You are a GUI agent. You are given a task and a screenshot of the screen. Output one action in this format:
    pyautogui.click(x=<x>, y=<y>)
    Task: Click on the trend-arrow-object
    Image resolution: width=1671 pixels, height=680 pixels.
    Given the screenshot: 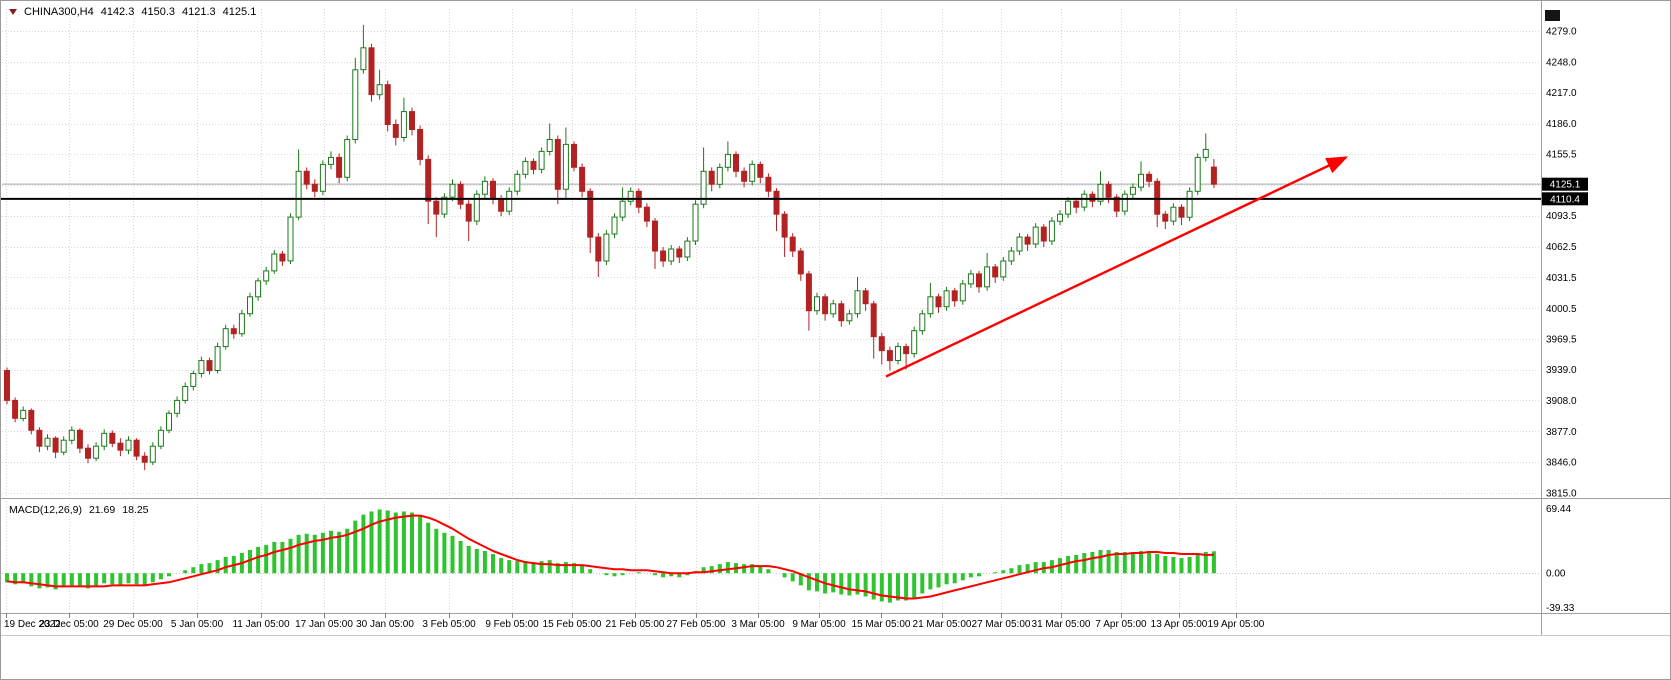 What is the action you would take?
    pyautogui.click(x=1117, y=267)
    